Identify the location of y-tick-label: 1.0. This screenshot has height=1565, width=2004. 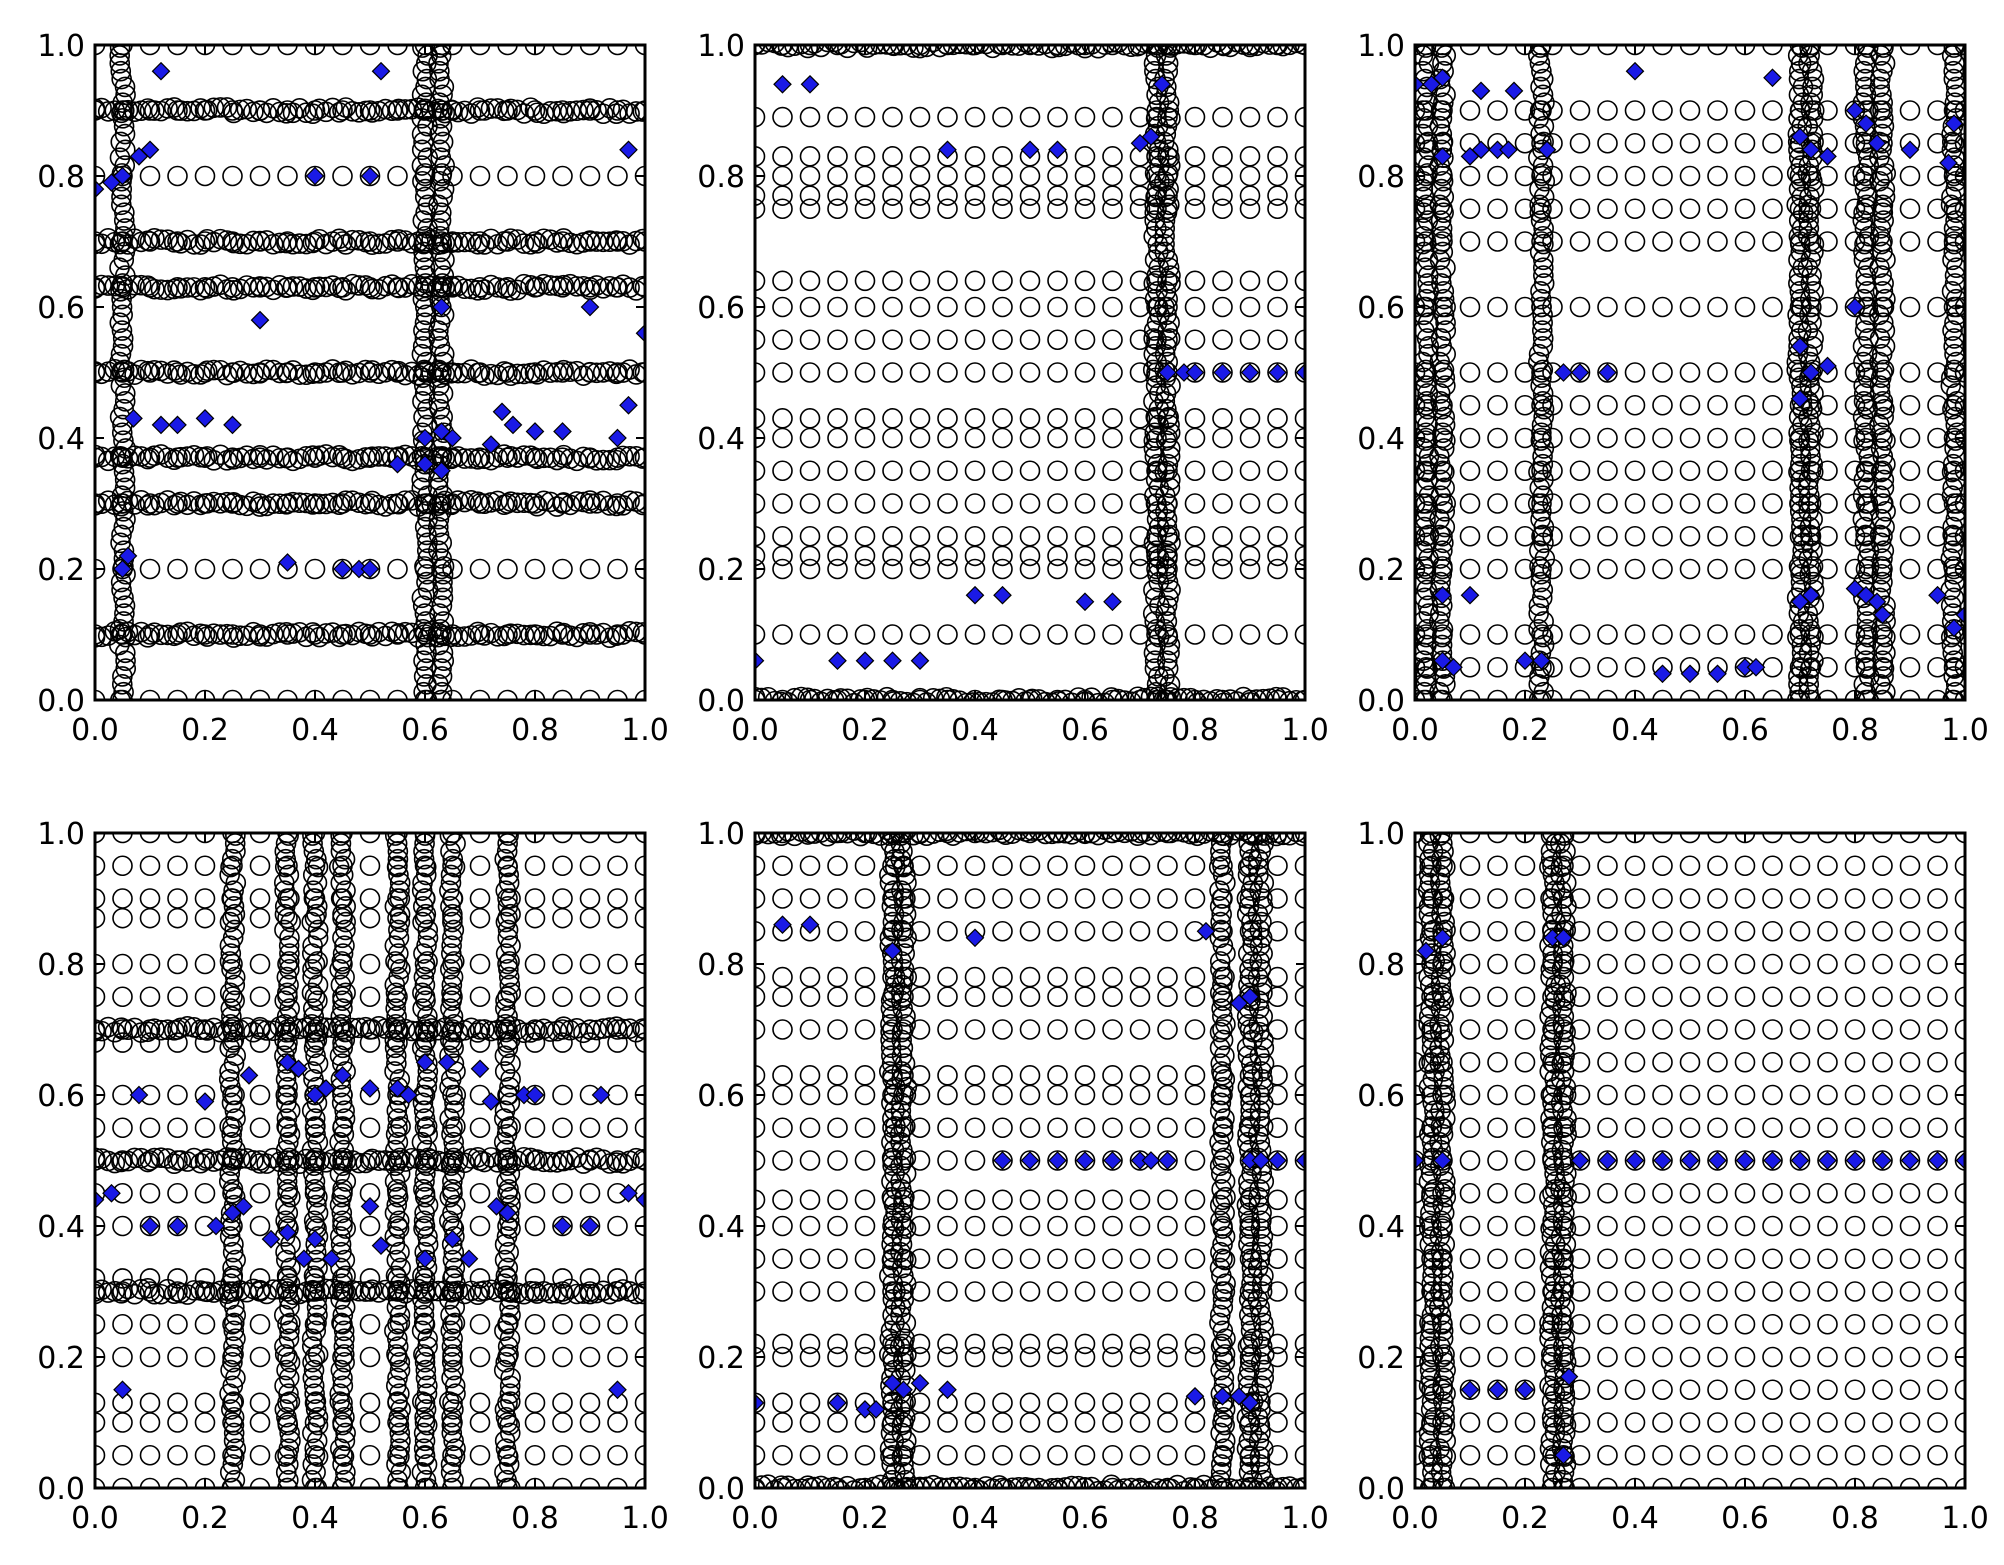
(61, 834).